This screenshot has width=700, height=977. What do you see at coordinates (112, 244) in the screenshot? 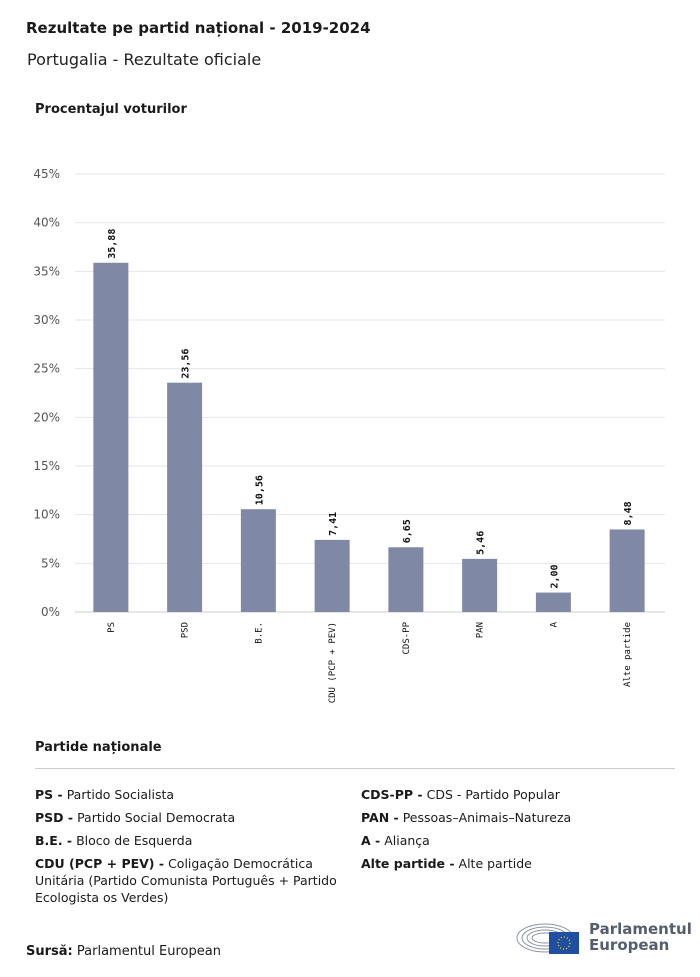
I see `data-label: 35,88` at bounding box center [112, 244].